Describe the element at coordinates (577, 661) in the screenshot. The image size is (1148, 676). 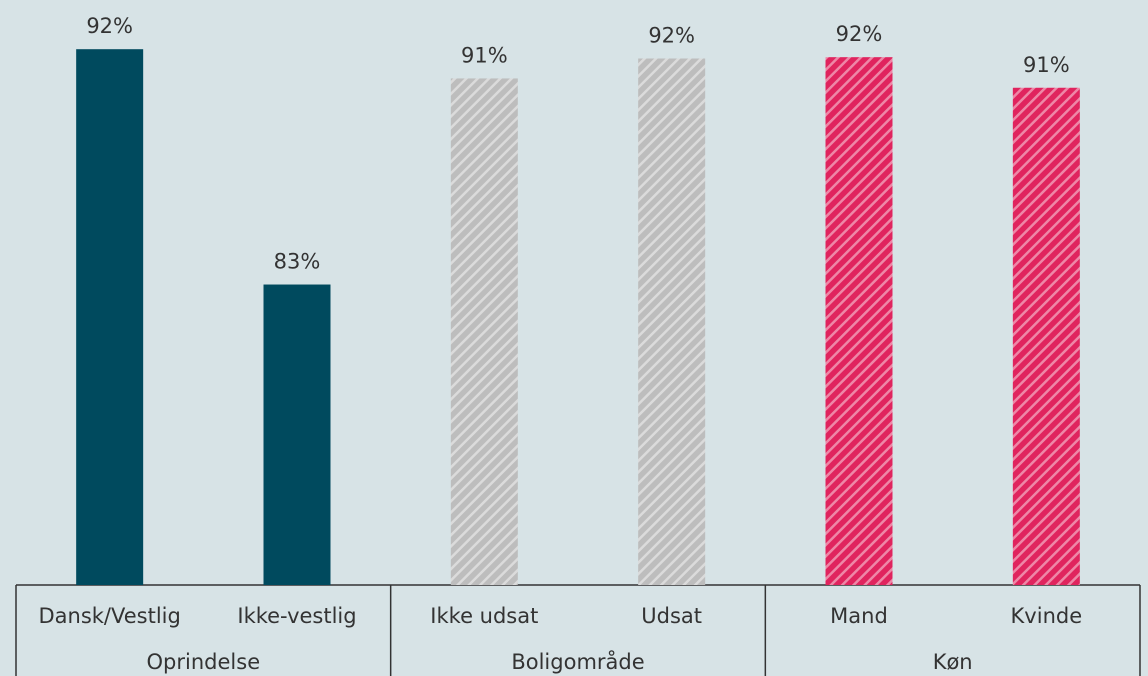
I see `group-label: Boligområde` at that location.